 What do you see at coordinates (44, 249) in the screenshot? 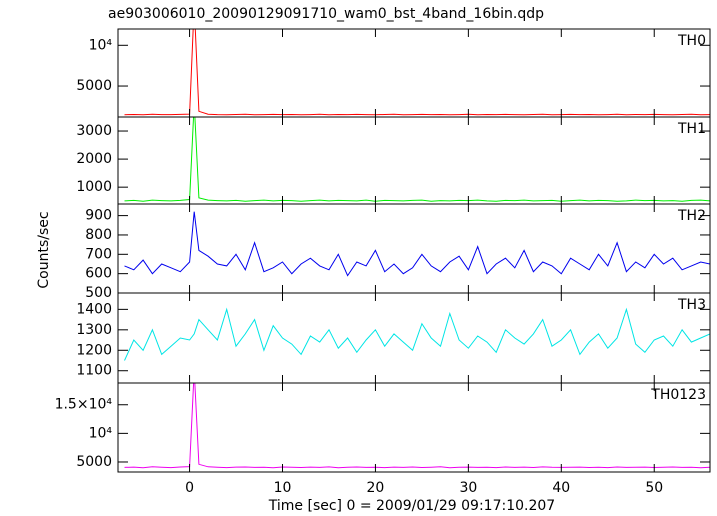
I see `y-axis-label: Counts/sec` at bounding box center [44, 249].